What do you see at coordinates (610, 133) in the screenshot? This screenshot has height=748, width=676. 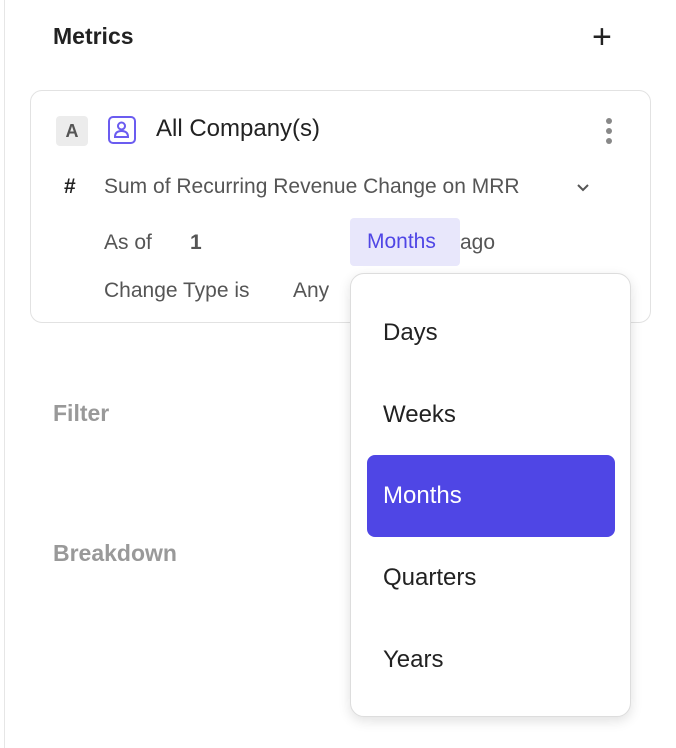 I see `more-vertical-icon` at bounding box center [610, 133].